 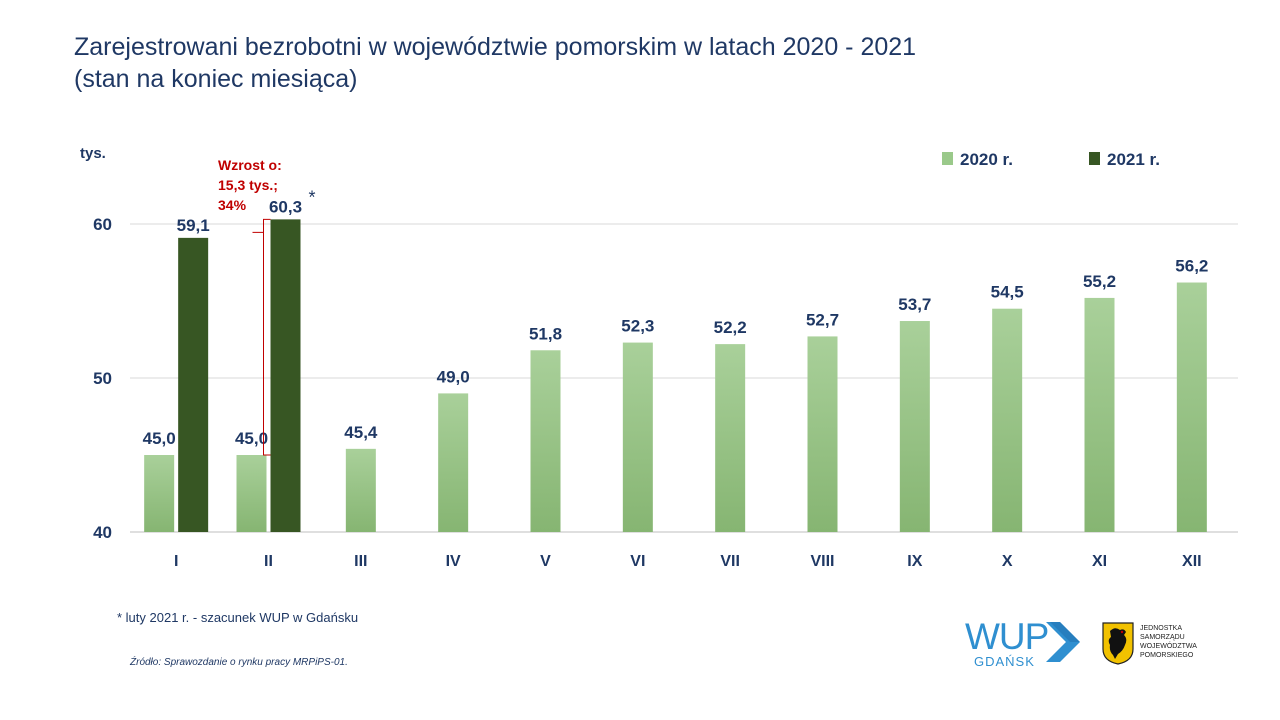 I want to click on increase-annotation-line: 15,3 tys.;, so click(x=248, y=185).